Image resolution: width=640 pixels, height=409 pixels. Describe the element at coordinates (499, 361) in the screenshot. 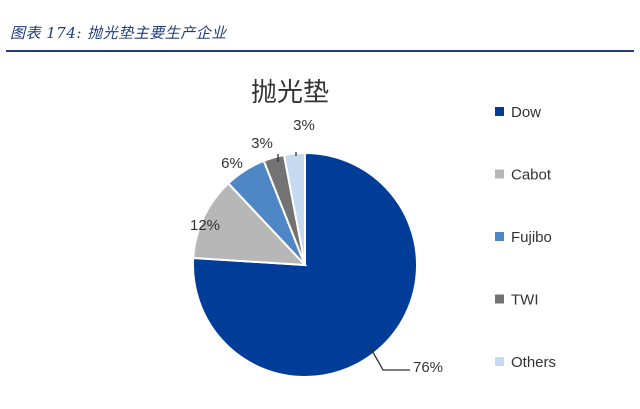

I see `legend-swatch-others` at that location.